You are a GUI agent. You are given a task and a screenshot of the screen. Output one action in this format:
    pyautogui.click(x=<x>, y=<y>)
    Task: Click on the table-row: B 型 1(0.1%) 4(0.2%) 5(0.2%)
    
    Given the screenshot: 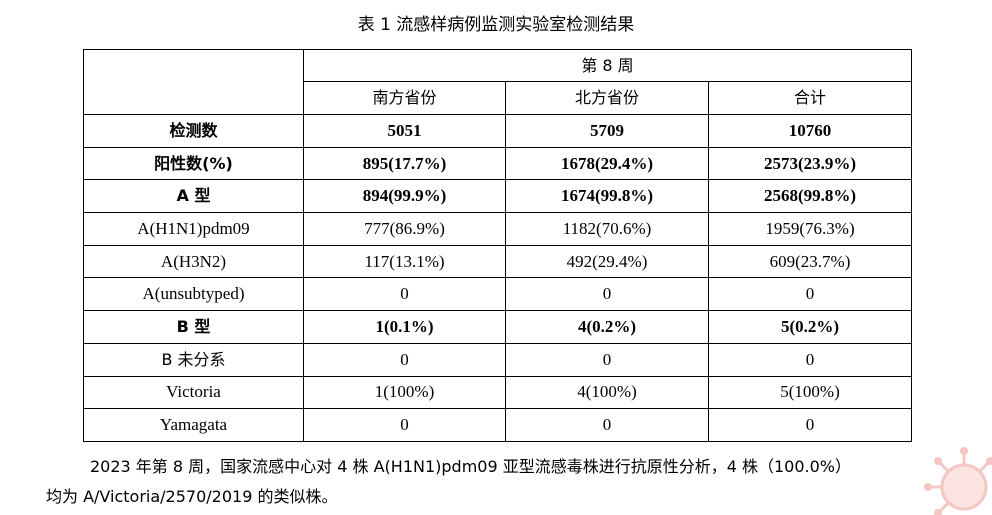 What is the action you would take?
    pyautogui.click(x=498, y=327)
    